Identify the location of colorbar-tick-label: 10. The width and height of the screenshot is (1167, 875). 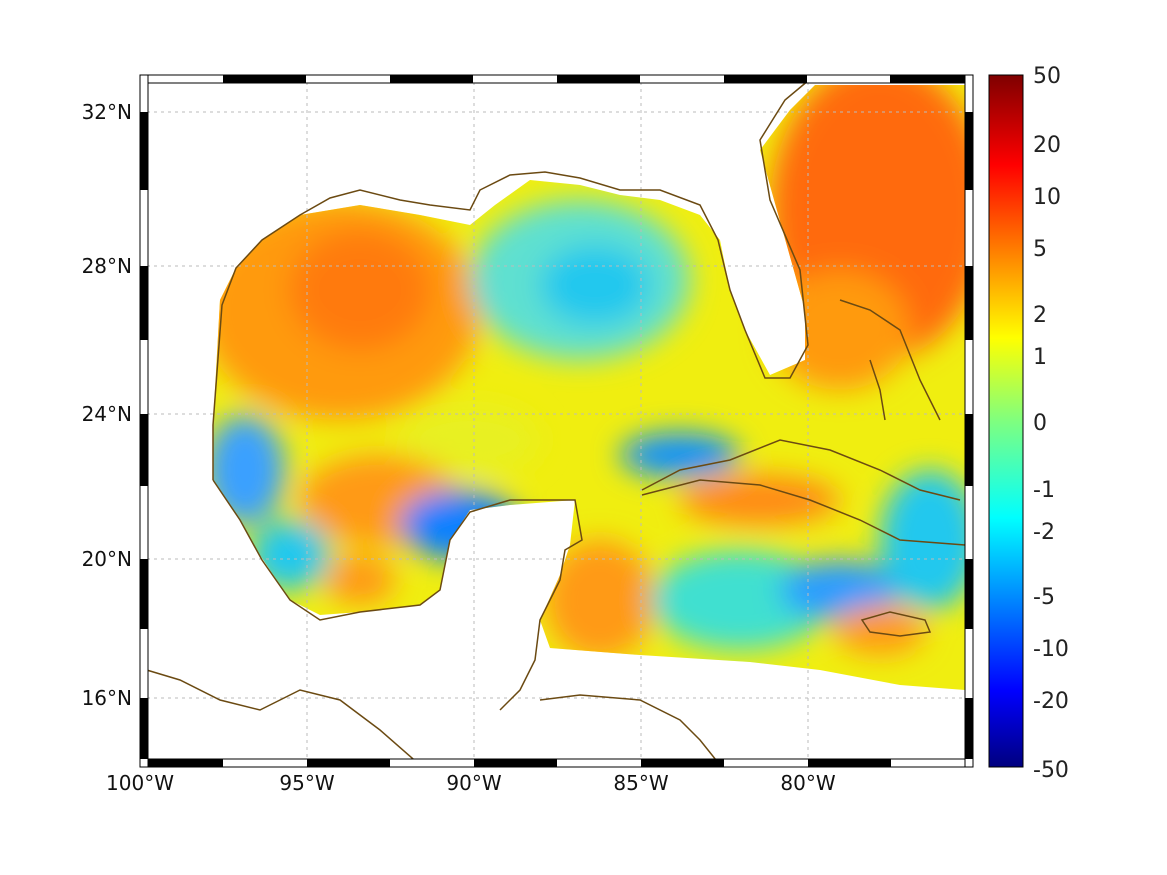
(1047, 197).